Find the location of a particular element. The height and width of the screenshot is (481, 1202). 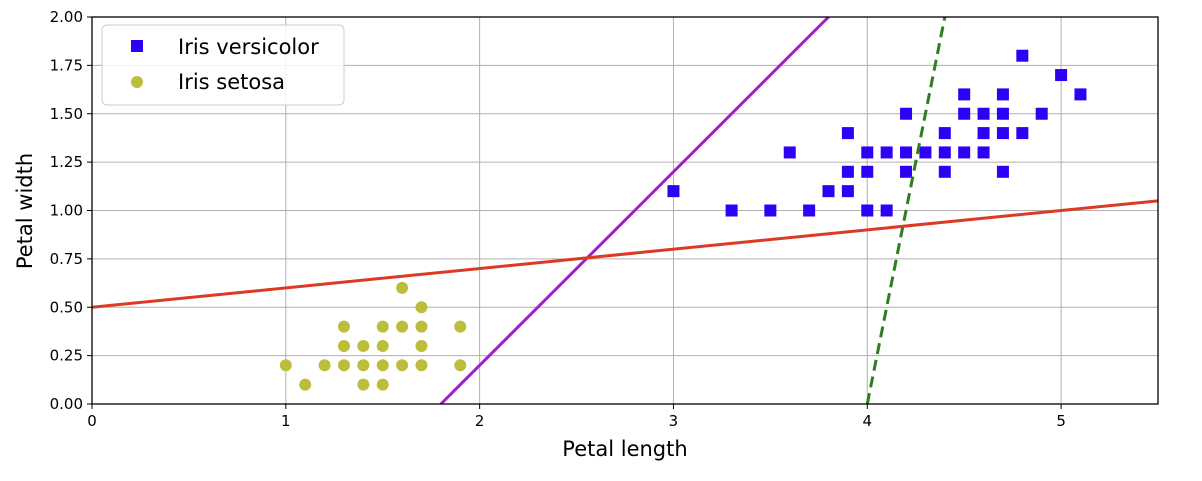

legend: Iris versicolor Iris setosa is located at coordinates (223, 65).